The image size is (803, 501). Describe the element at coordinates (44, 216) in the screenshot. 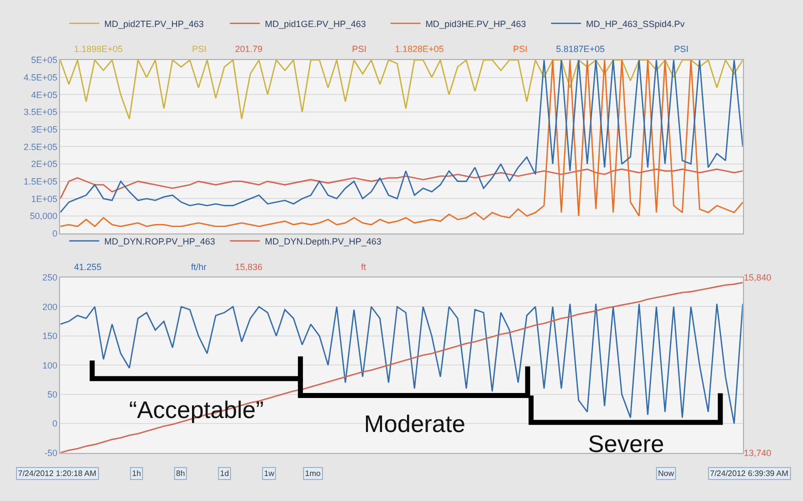

I see `y-tick-label: 50,000` at that location.